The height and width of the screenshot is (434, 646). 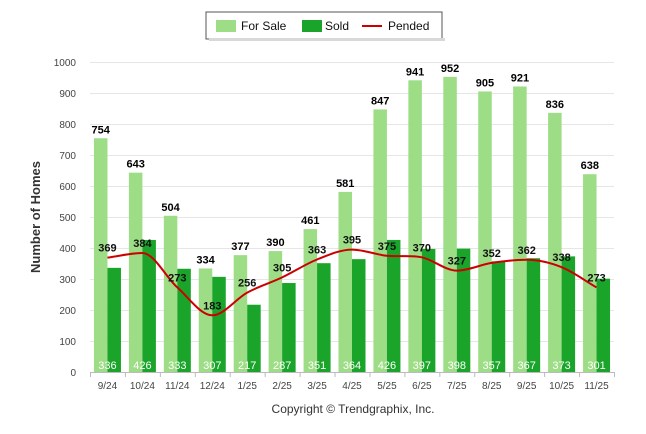 What do you see at coordinates (67, 156) in the screenshot?
I see `y-tick-label: 700` at bounding box center [67, 156].